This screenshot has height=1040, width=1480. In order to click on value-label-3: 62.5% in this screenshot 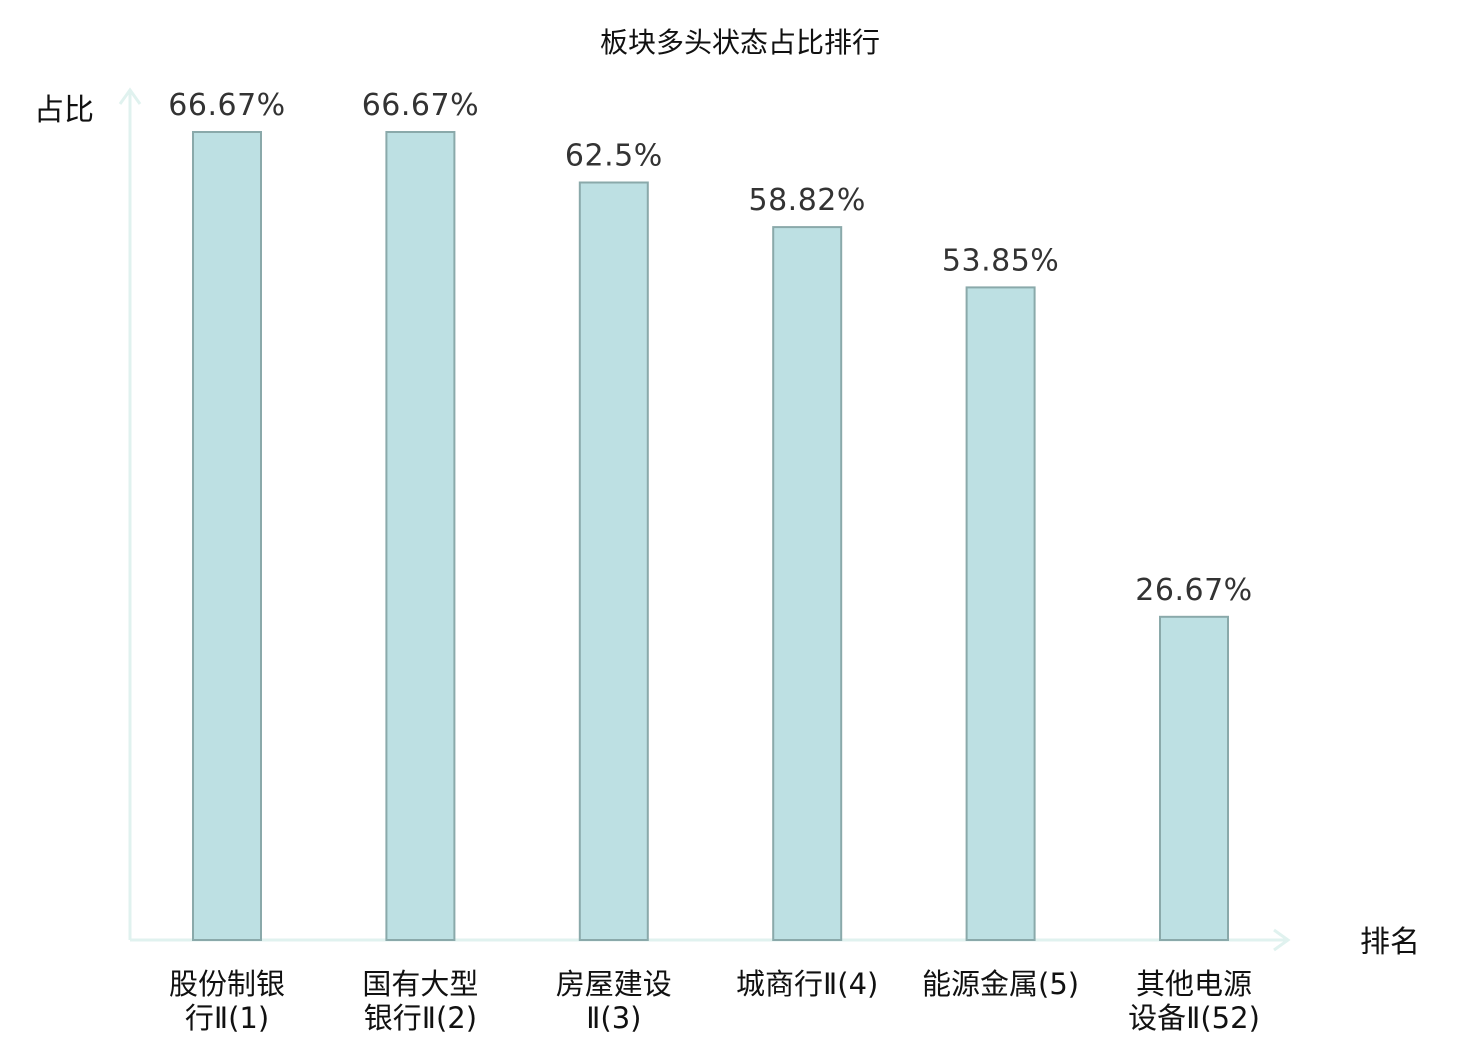, I will do `click(614, 156)`.